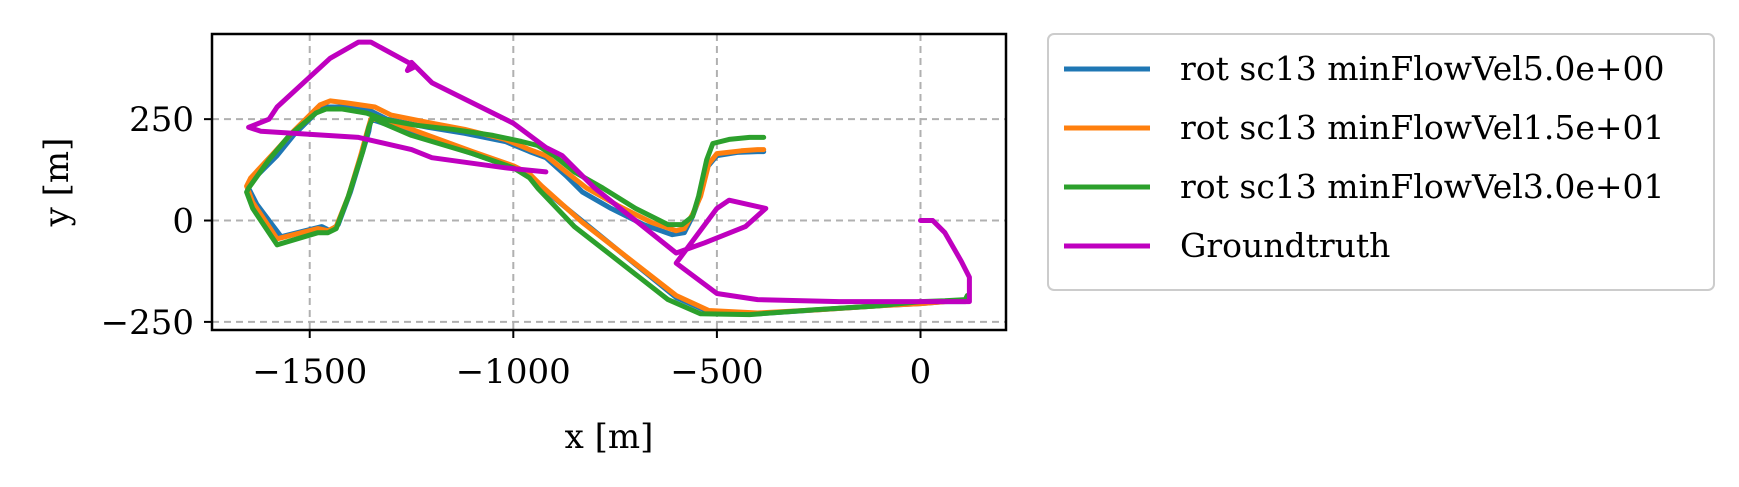  I want to click on y-tick-label: 250, so click(161, 120).